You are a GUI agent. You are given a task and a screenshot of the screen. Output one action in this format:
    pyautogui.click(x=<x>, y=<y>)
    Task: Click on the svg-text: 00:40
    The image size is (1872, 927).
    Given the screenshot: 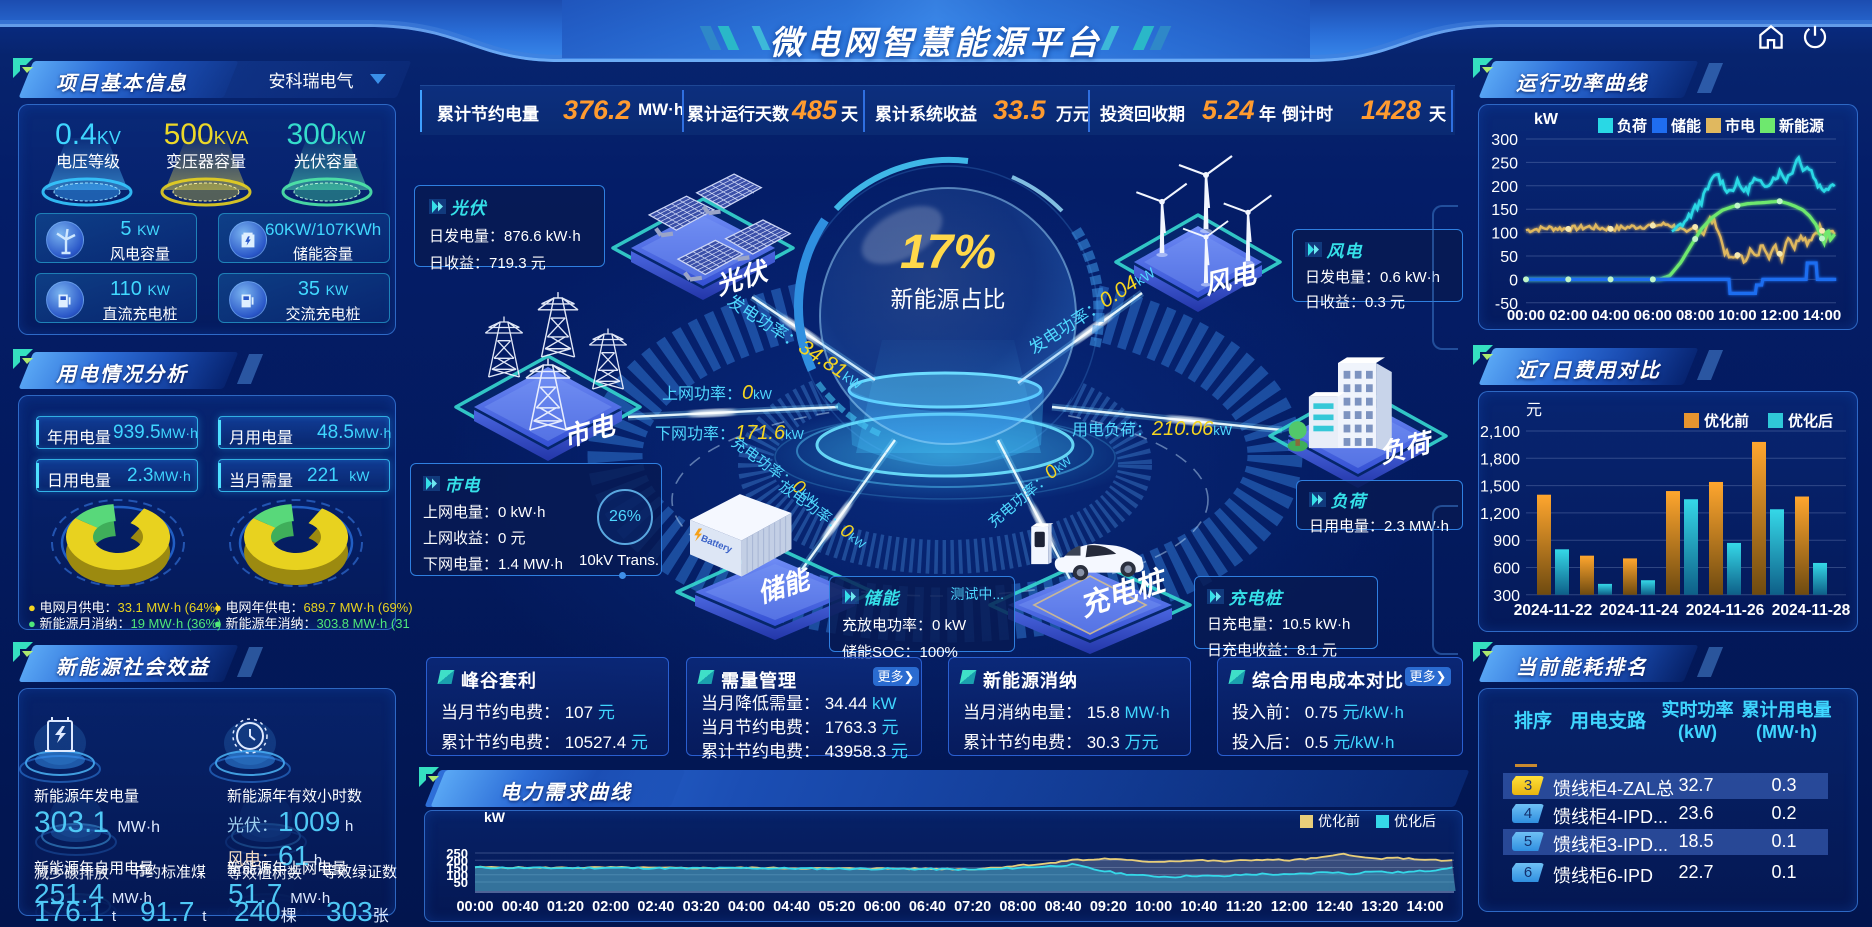 What is the action you would take?
    pyautogui.click(x=520, y=907)
    